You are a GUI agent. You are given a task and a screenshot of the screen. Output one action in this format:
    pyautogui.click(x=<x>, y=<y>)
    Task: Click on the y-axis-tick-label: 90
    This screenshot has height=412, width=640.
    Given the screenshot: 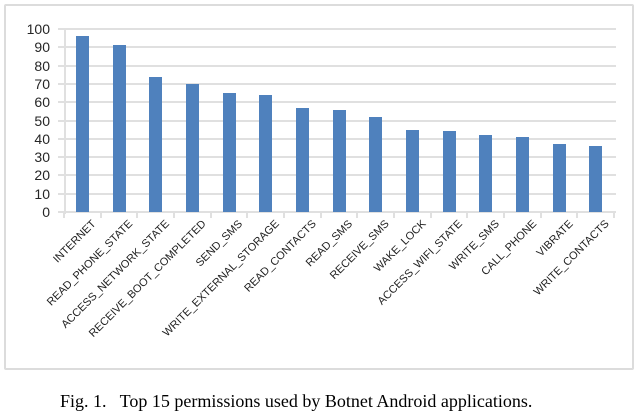 What is the action you would take?
    pyautogui.click(x=42, y=47)
    